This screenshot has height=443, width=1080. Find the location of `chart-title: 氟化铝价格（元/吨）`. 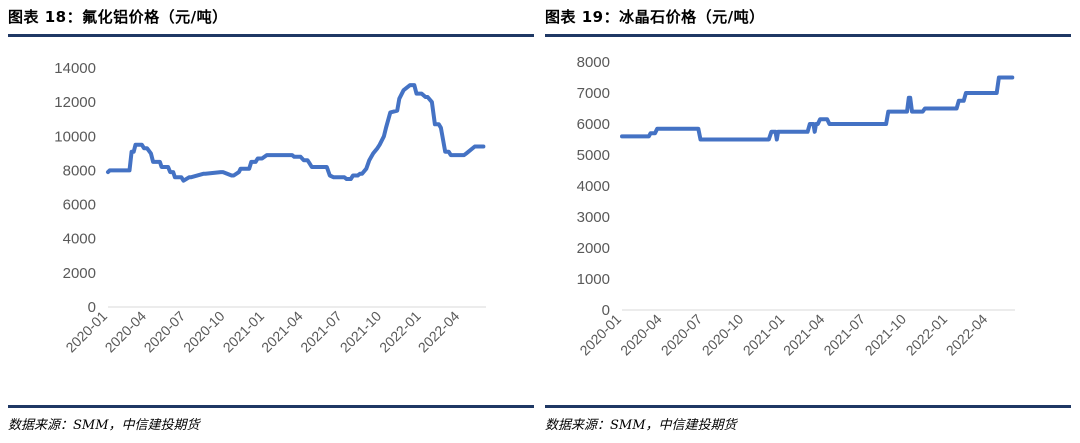

chart-title: 氟化铝价格（元/吨） is located at coordinates (155, 17).